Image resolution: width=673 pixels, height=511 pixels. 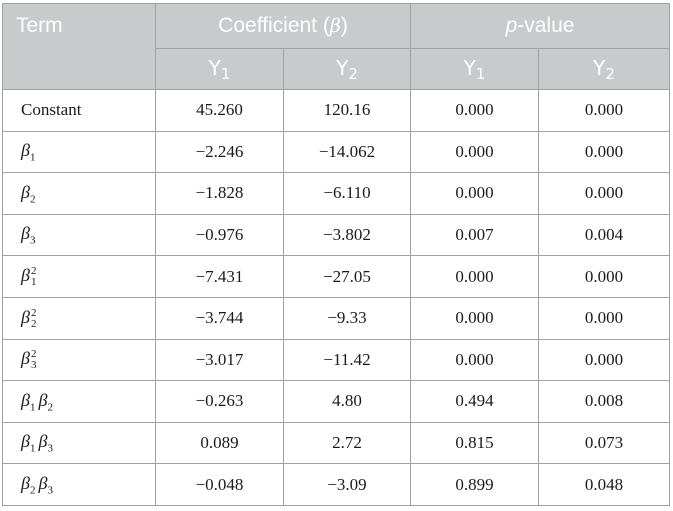 I want to click on column-header-coefficient: Coefficient (β), so click(x=283, y=26).